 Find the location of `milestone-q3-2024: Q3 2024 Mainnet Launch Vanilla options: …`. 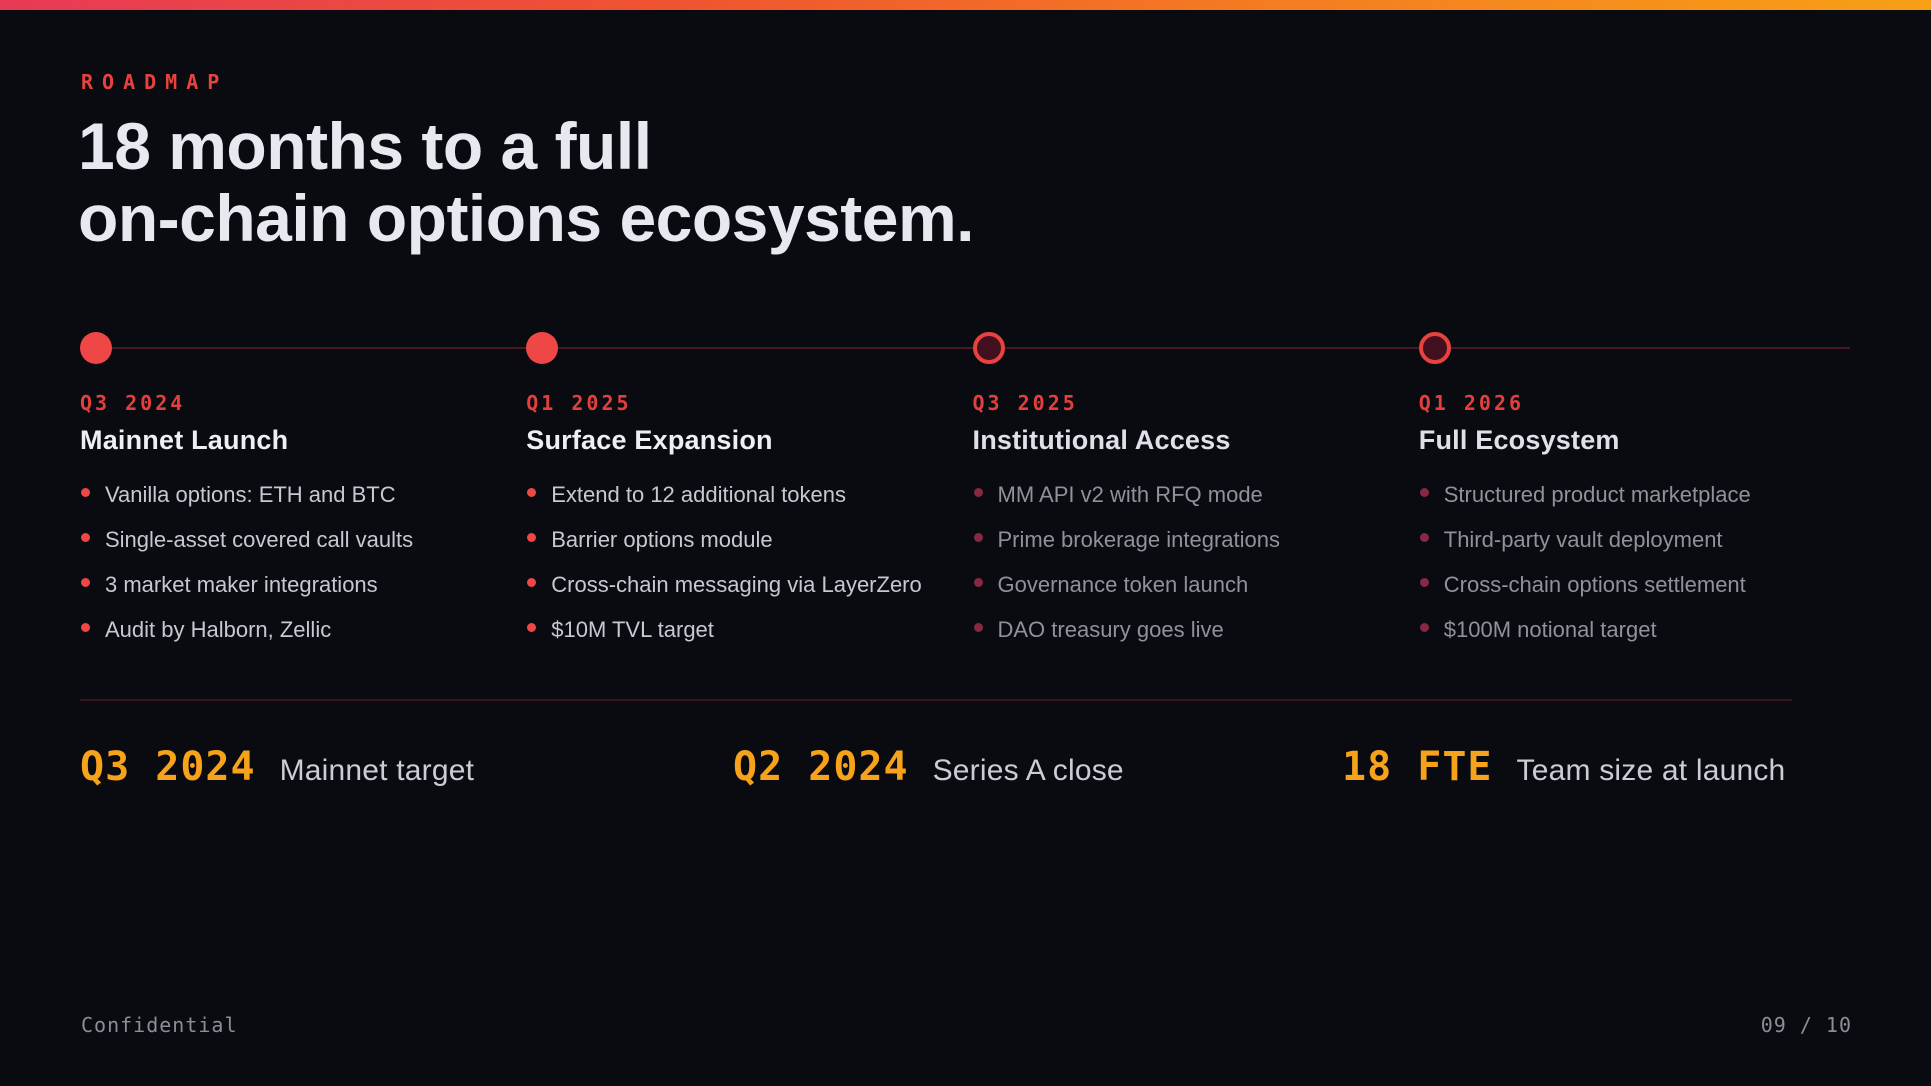

milestone-q3-2024: Q3 2024 Mainnet Launch Vanilla options: … is located at coordinates (296, 497).